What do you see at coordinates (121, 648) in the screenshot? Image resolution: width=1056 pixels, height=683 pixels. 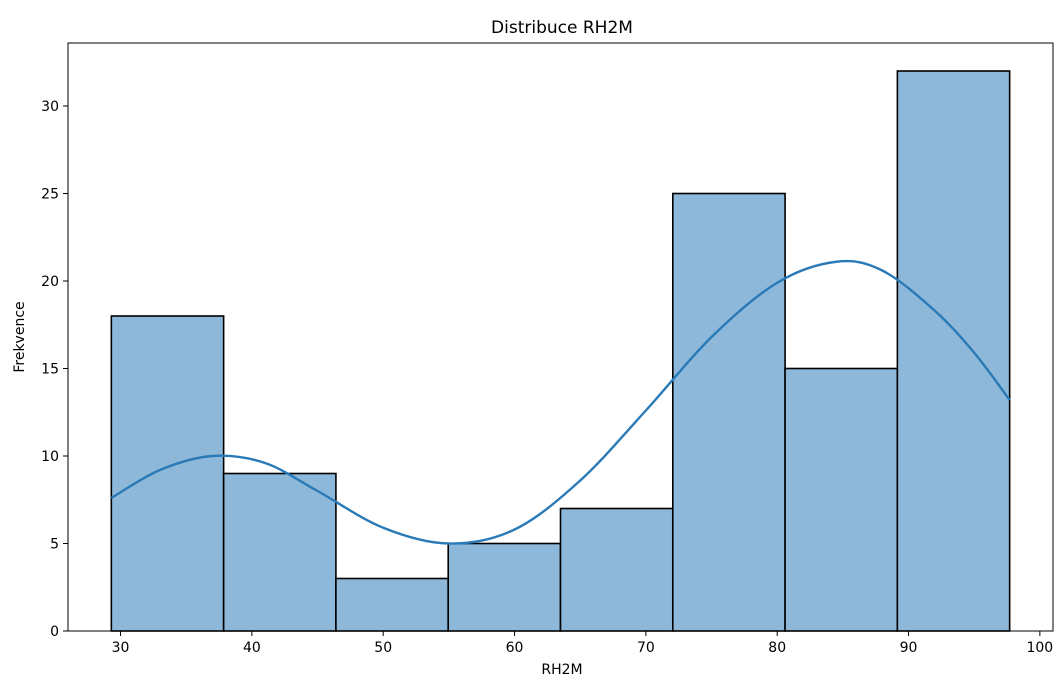 I see `x-tick-label: 30` at bounding box center [121, 648].